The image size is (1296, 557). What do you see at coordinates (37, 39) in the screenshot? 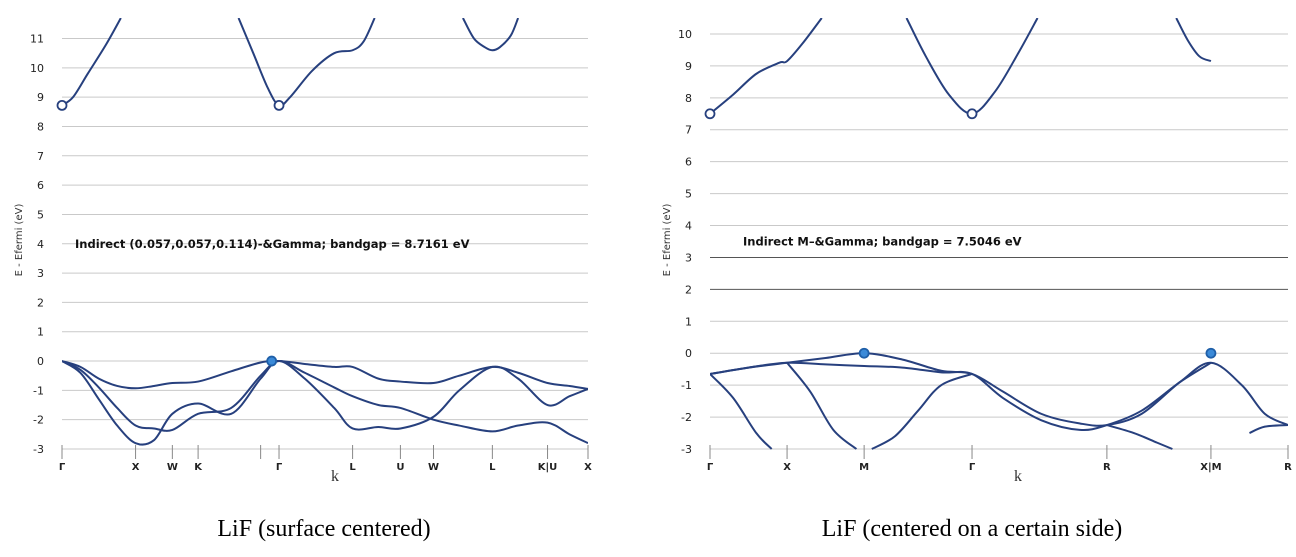
I see `y-tick-label: 11` at bounding box center [37, 39].